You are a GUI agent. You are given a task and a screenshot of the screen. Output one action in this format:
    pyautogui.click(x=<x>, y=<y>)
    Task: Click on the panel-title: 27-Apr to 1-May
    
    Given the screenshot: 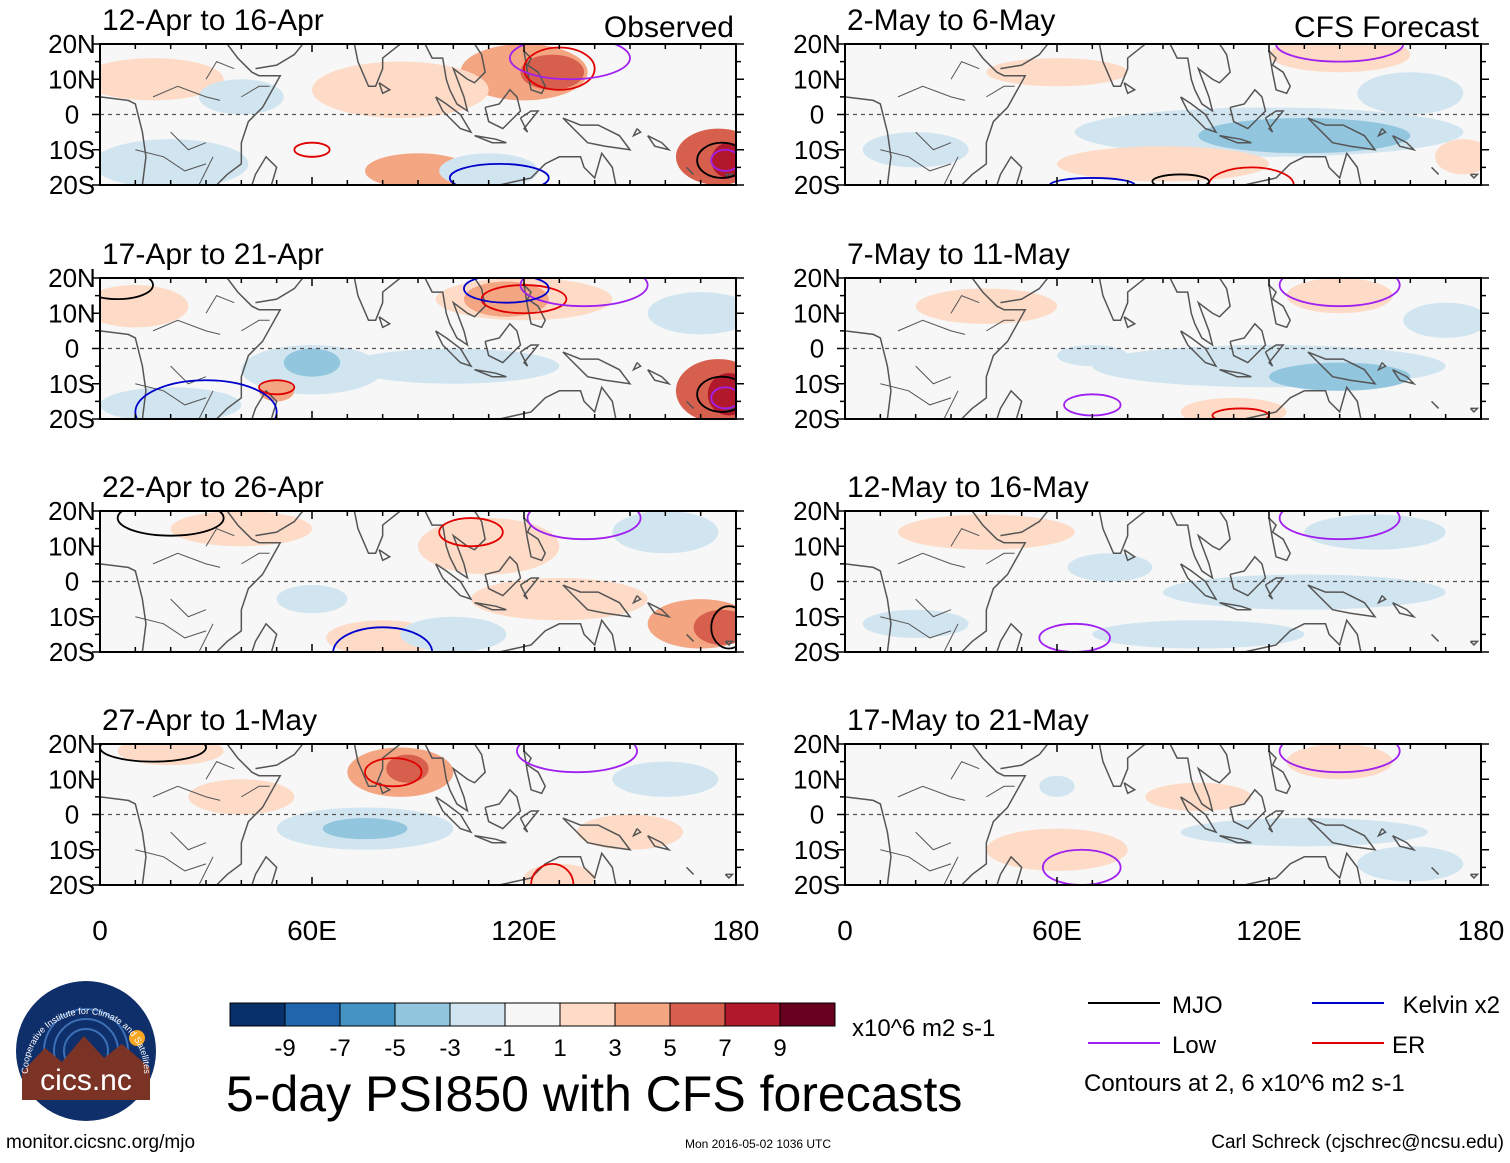 What is the action you would take?
    pyautogui.click(x=209, y=720)
    